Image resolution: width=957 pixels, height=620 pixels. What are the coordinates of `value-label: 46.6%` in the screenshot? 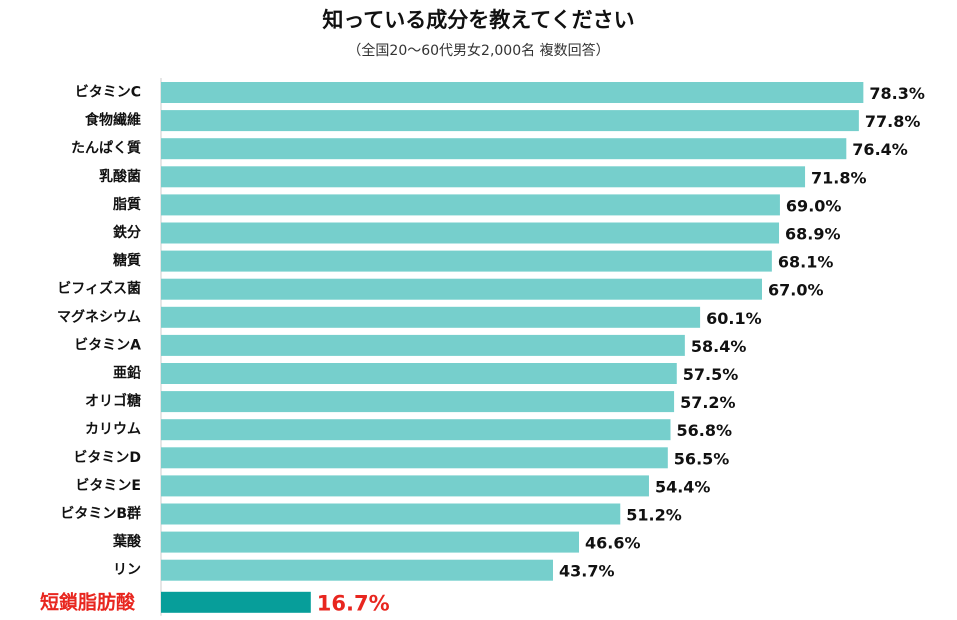 It's located at (613, 543).